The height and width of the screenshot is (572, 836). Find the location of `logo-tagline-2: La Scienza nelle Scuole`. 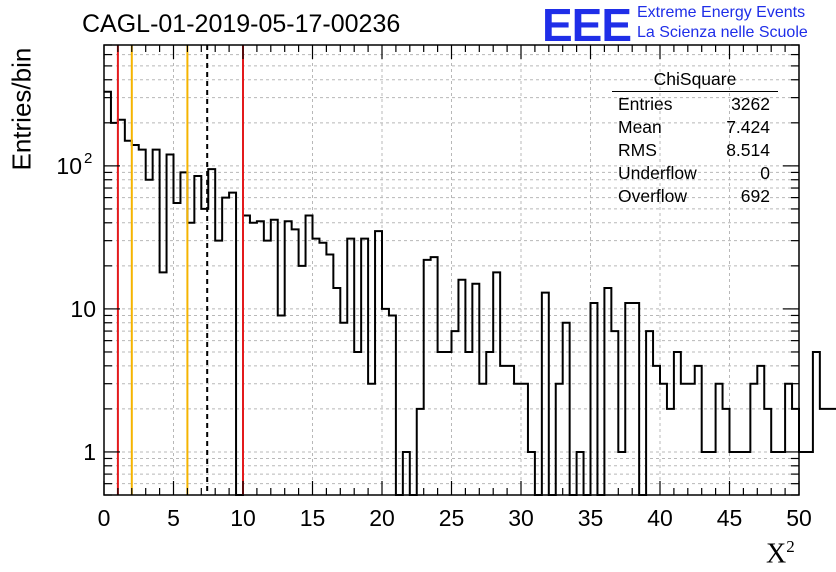

logo-tagline-2: La Scienza nelle Scuole is located at coordinates (722, 32).